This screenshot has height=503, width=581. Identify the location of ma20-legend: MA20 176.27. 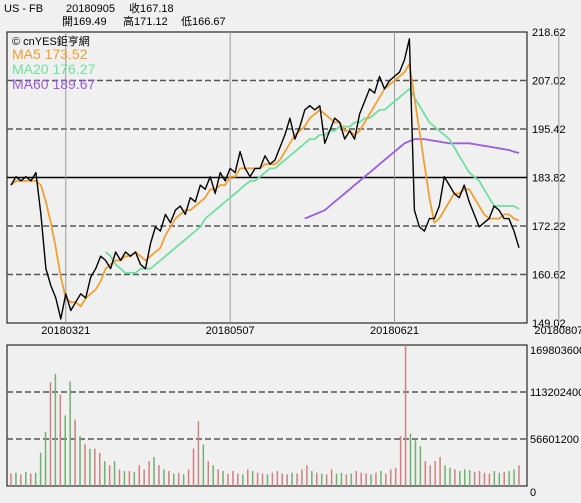
(54, 69).